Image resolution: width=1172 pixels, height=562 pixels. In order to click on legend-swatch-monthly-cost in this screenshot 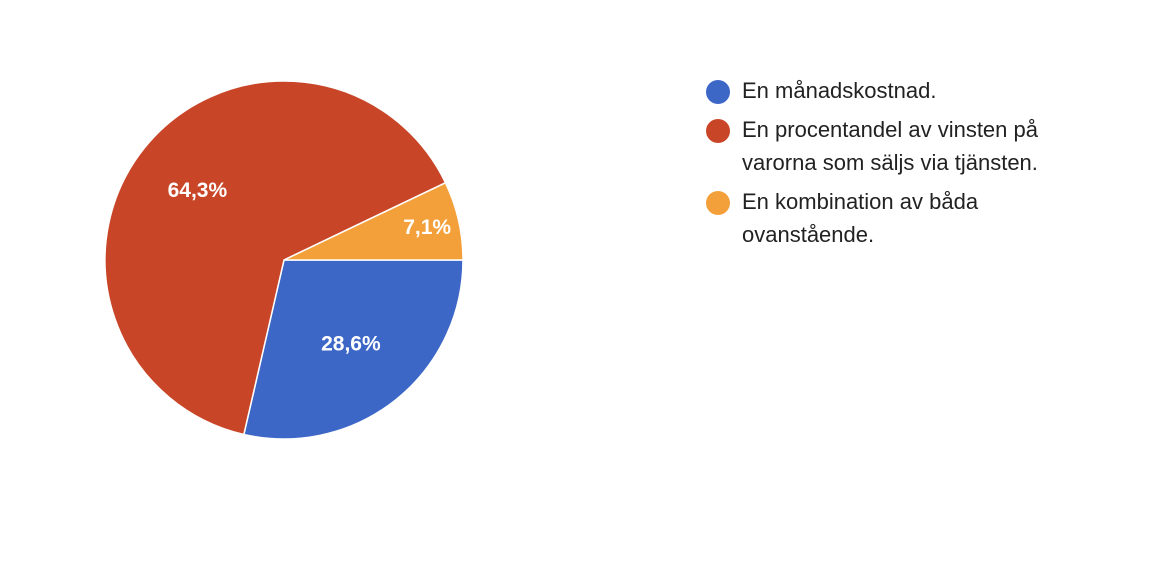, I will do `click(718, 92)`.